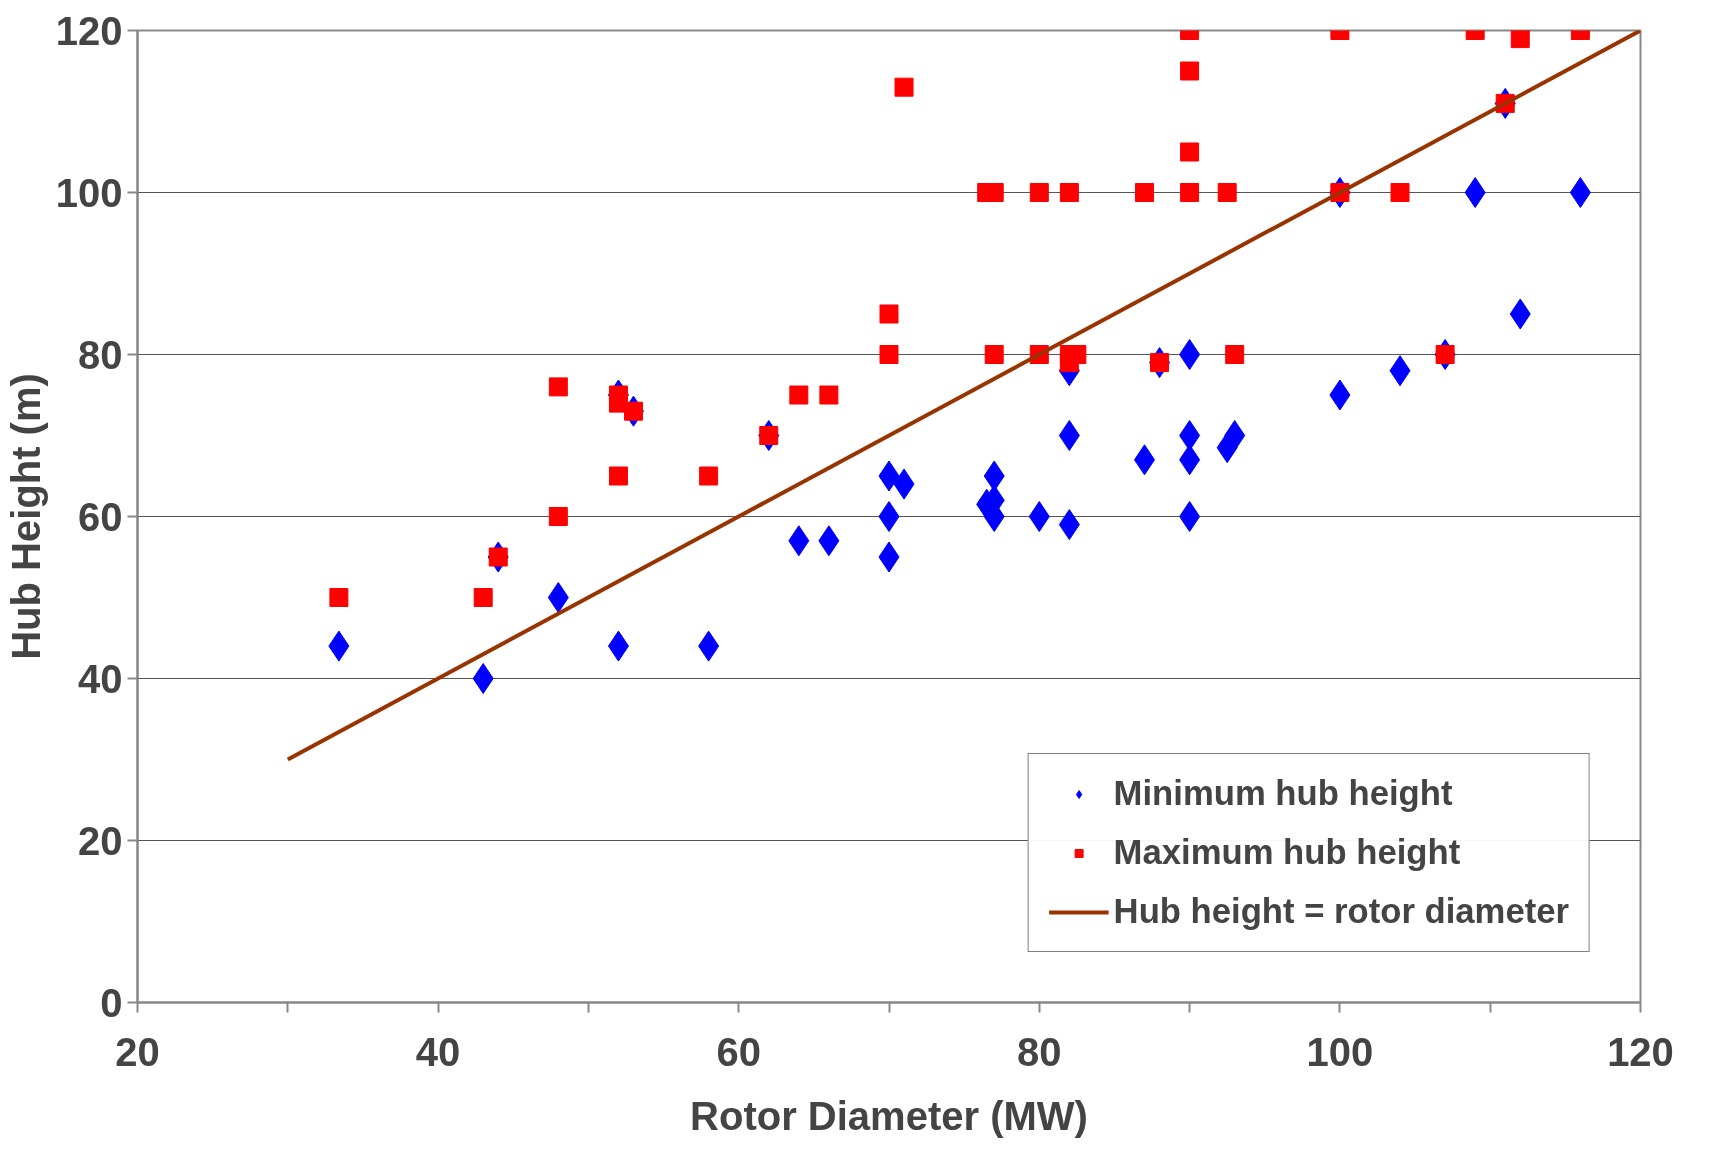 This screenshot has width=1711, height=1166. What do you see at coordinates (100, 678) in the screenshot?
I see `y-tick-label: 40` at bounding box center [100, 678].